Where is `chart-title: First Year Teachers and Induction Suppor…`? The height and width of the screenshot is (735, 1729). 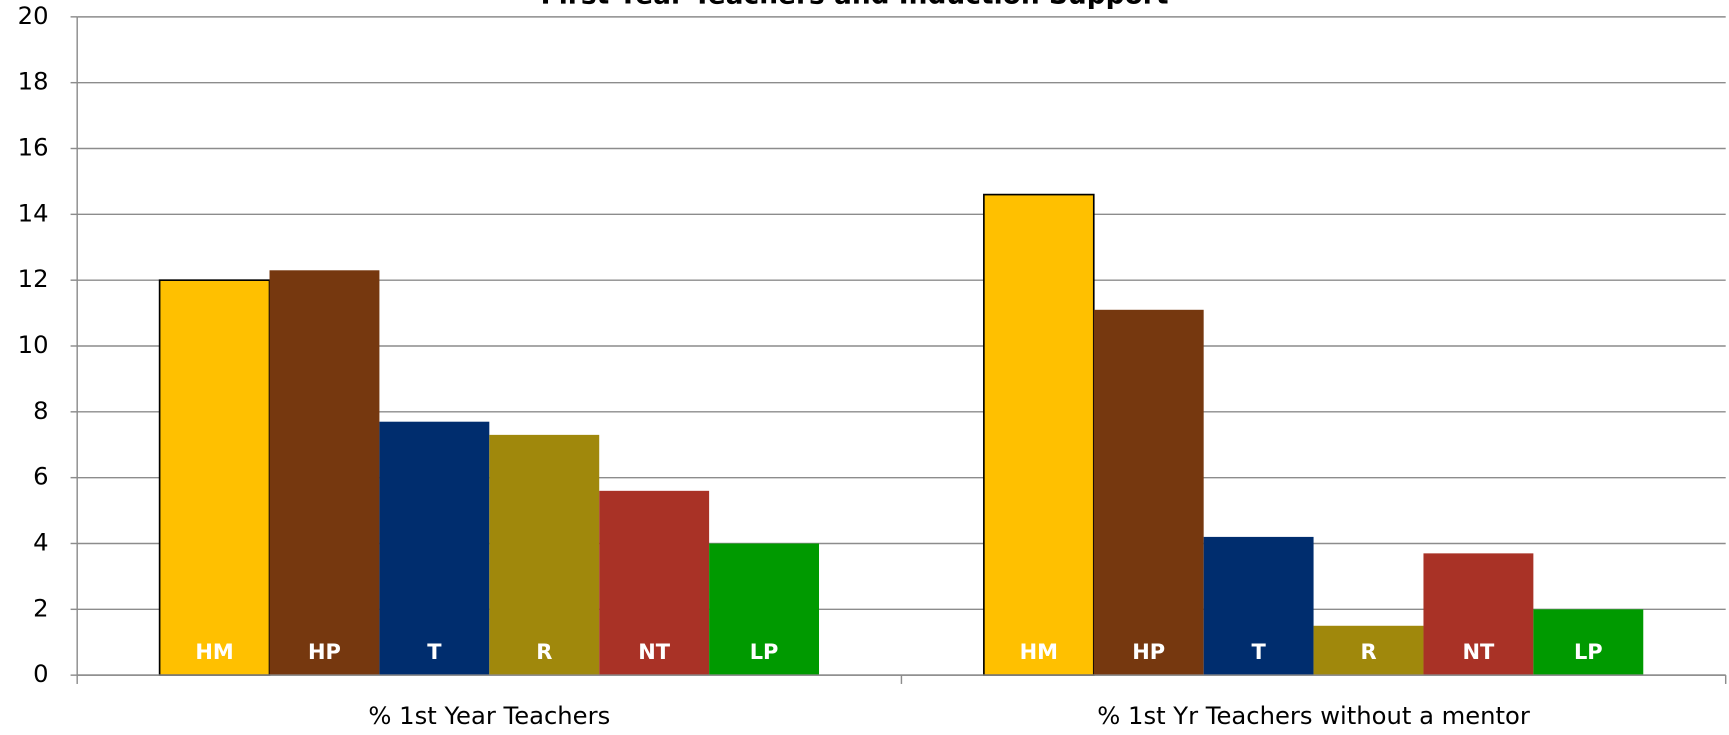
chart-title: First Year Teachers and Induction Suppor… is located at coordinates (855, 5).